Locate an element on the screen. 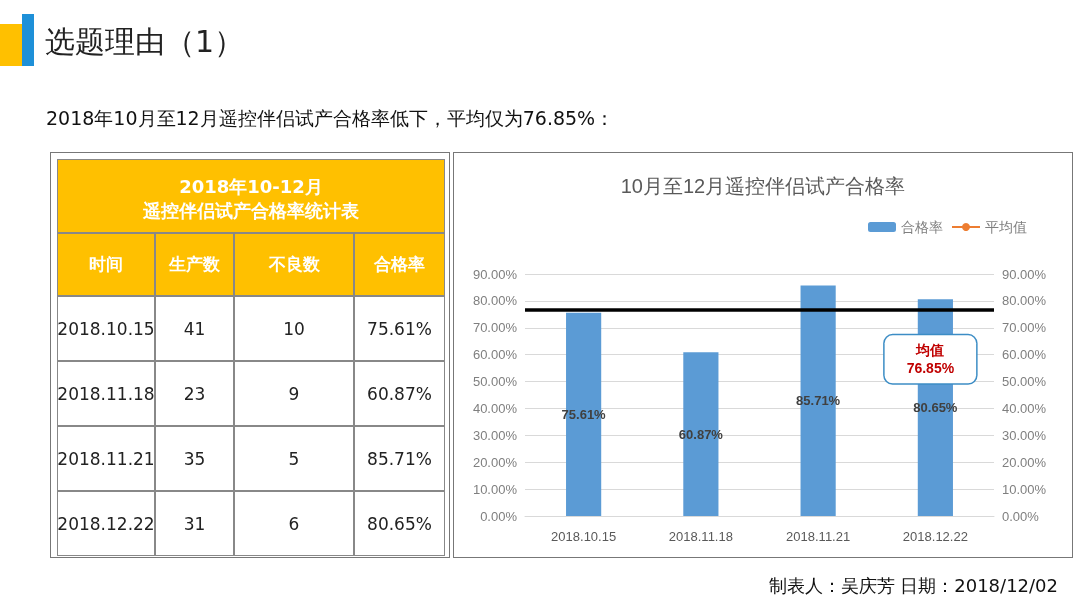  legend-label: 合格率 is located at coordinates (922, 227).